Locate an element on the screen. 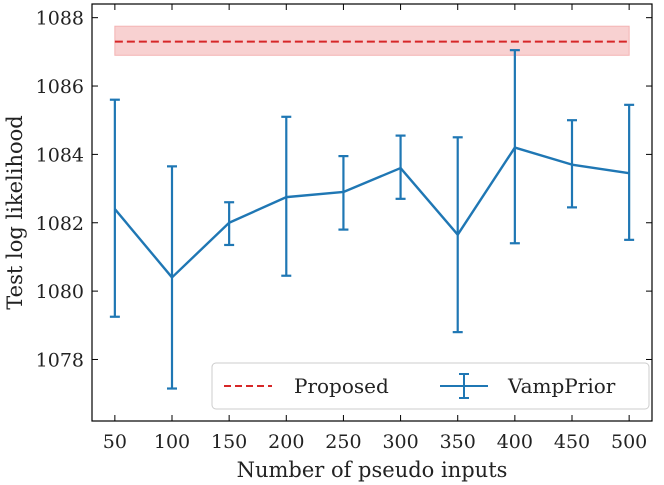  y-axis-title: Test log likelihood is located at coordinates (15, 212).